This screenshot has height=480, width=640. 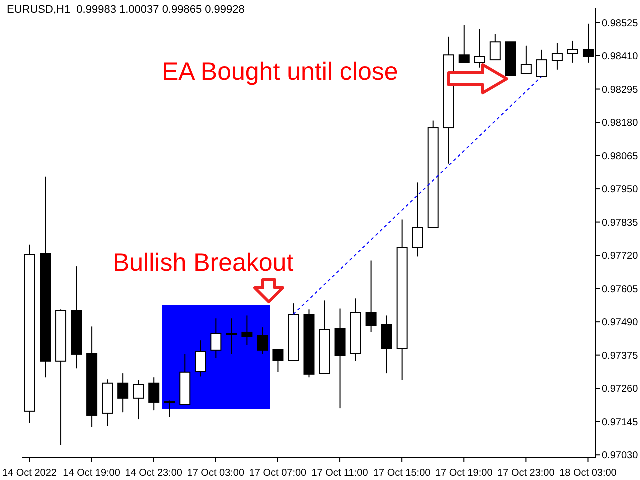 I want to click on y-tick-label: 0.97260, so click(x=620, y=390).